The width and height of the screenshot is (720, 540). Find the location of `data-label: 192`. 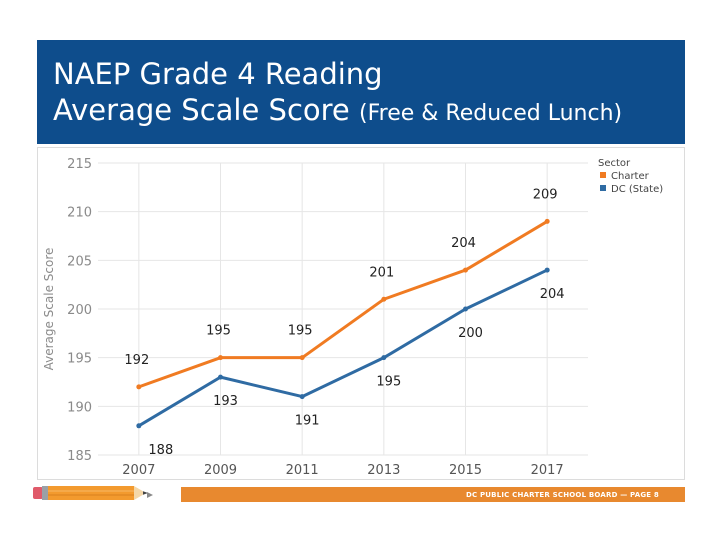

data-label: 192 is located at coordinates (136, 360).